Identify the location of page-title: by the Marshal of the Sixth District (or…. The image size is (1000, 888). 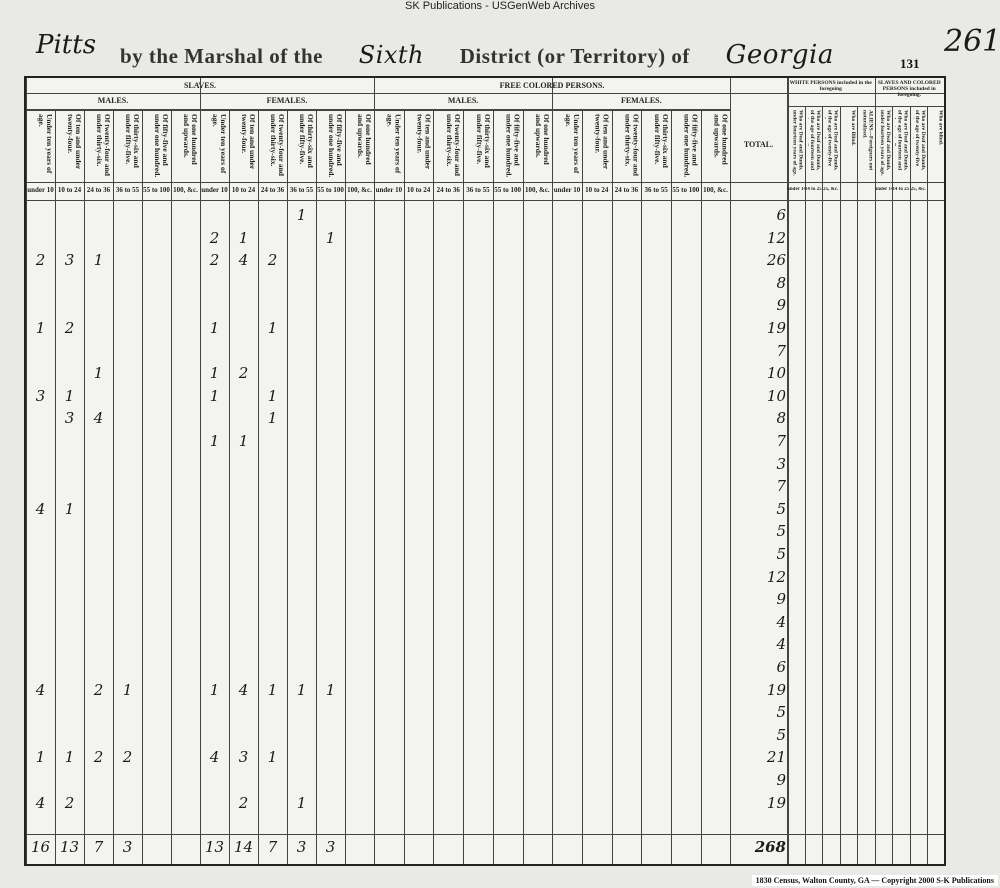
(477, 55).